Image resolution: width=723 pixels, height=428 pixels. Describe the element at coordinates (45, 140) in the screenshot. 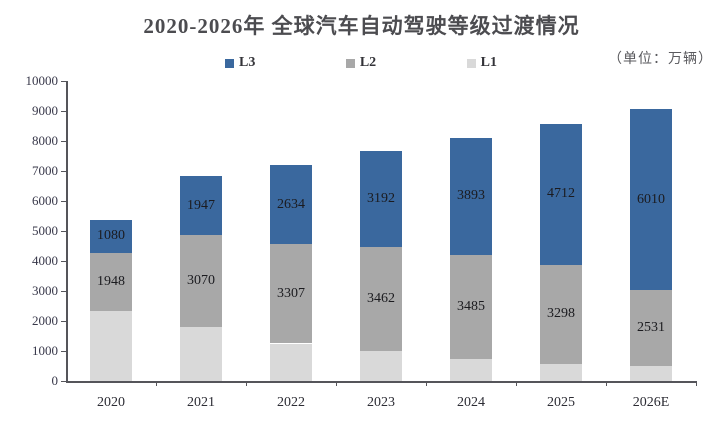

I see `y-axis-tick-label: 8000` at that location.